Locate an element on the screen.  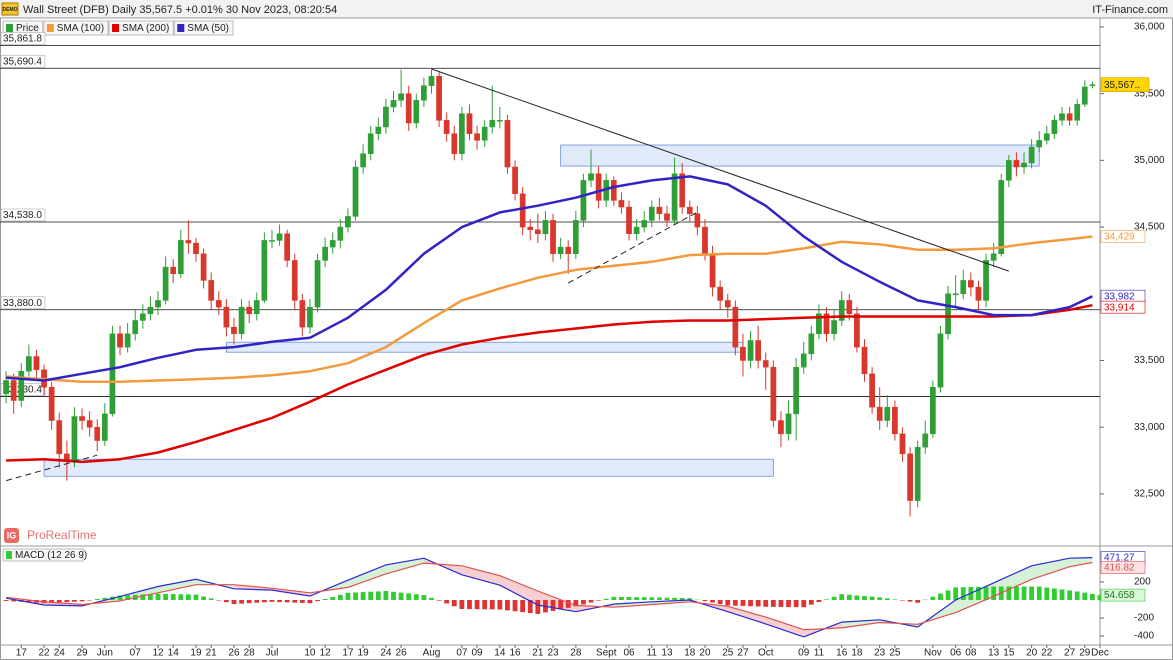
value-label: 54.658 is located at coordinates (1119, 595).